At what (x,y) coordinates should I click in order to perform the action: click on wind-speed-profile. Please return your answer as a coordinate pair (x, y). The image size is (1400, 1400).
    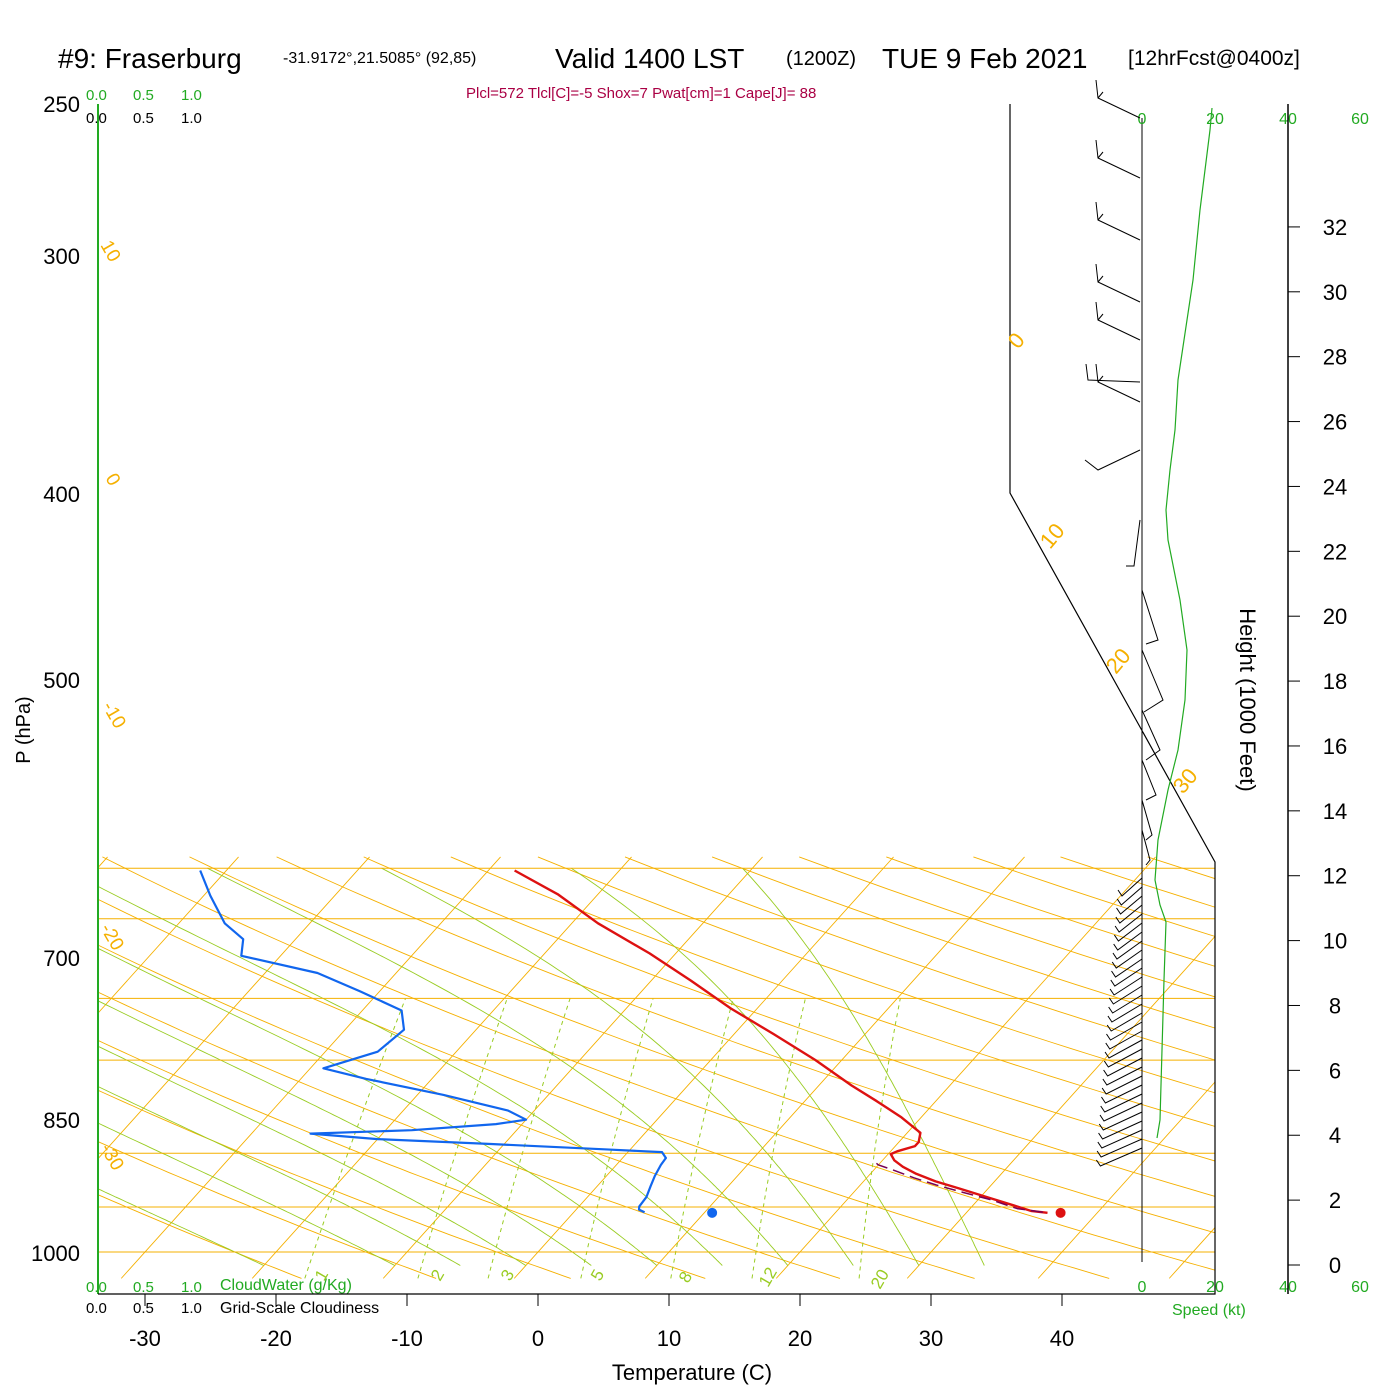
    Looking at the image, I should click on (1183, 623).